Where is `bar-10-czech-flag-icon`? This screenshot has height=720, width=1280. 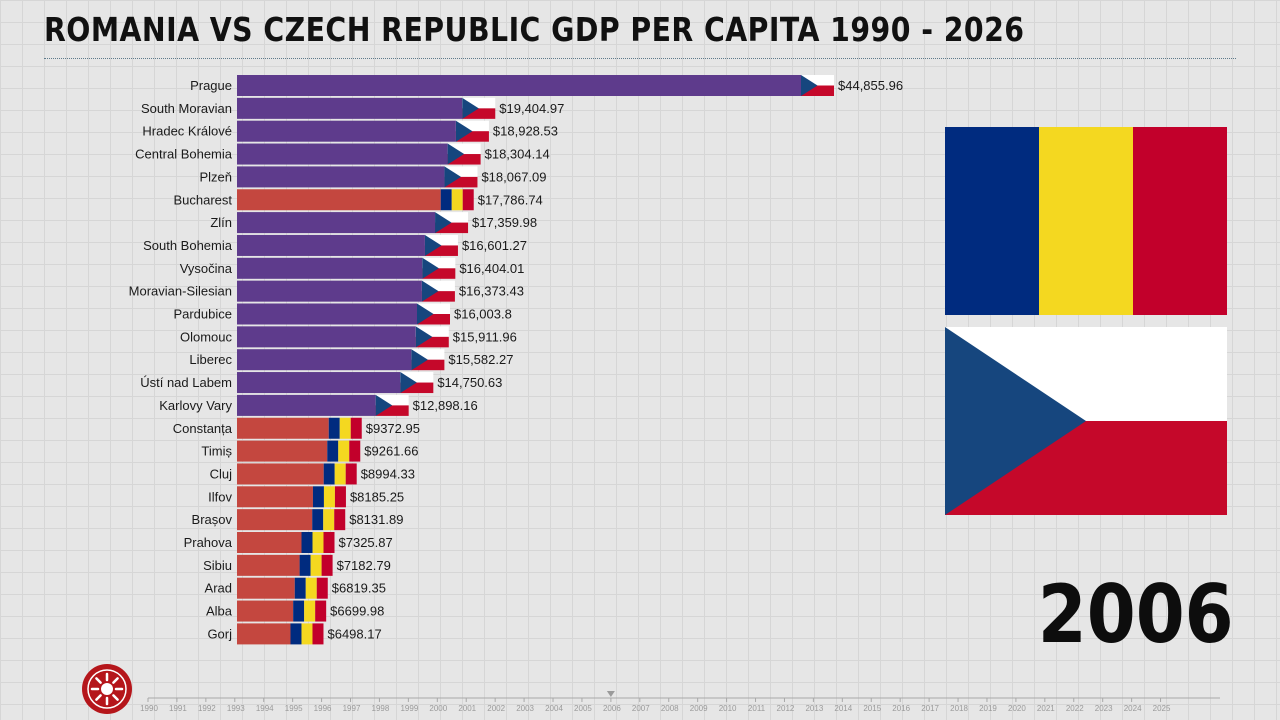
bar-10-czech-flag-icon is located at coordinates (433, 314).